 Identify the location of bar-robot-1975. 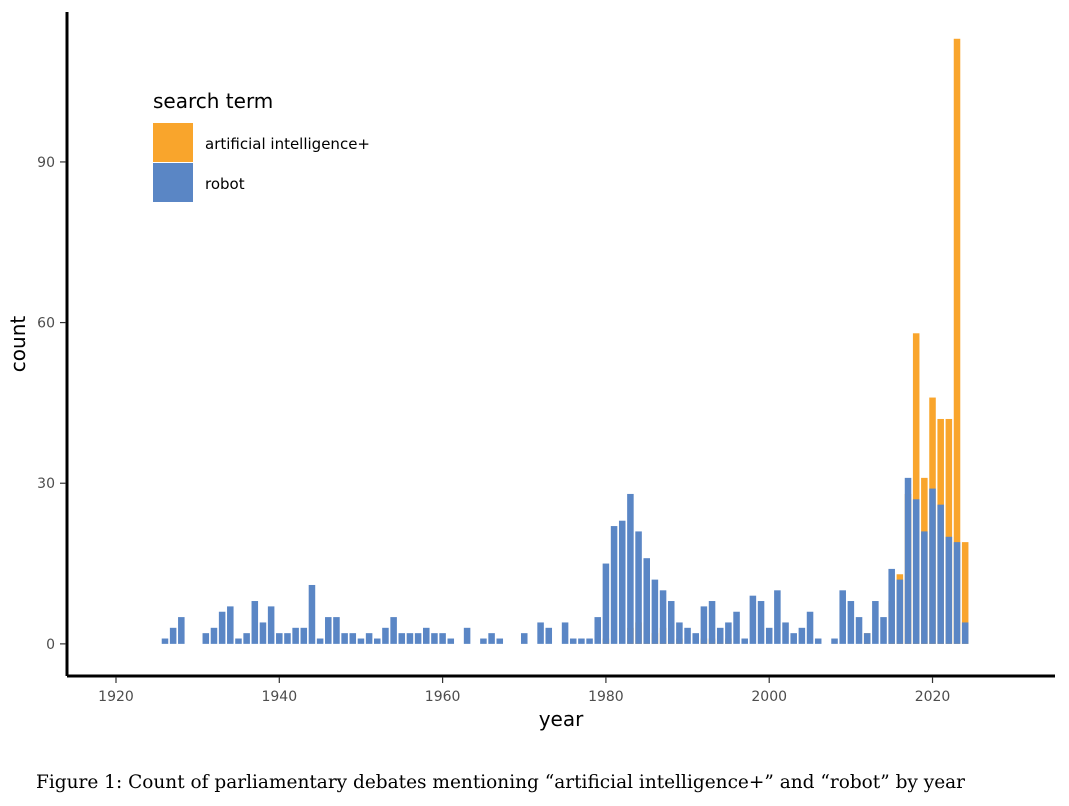
(565, 633).